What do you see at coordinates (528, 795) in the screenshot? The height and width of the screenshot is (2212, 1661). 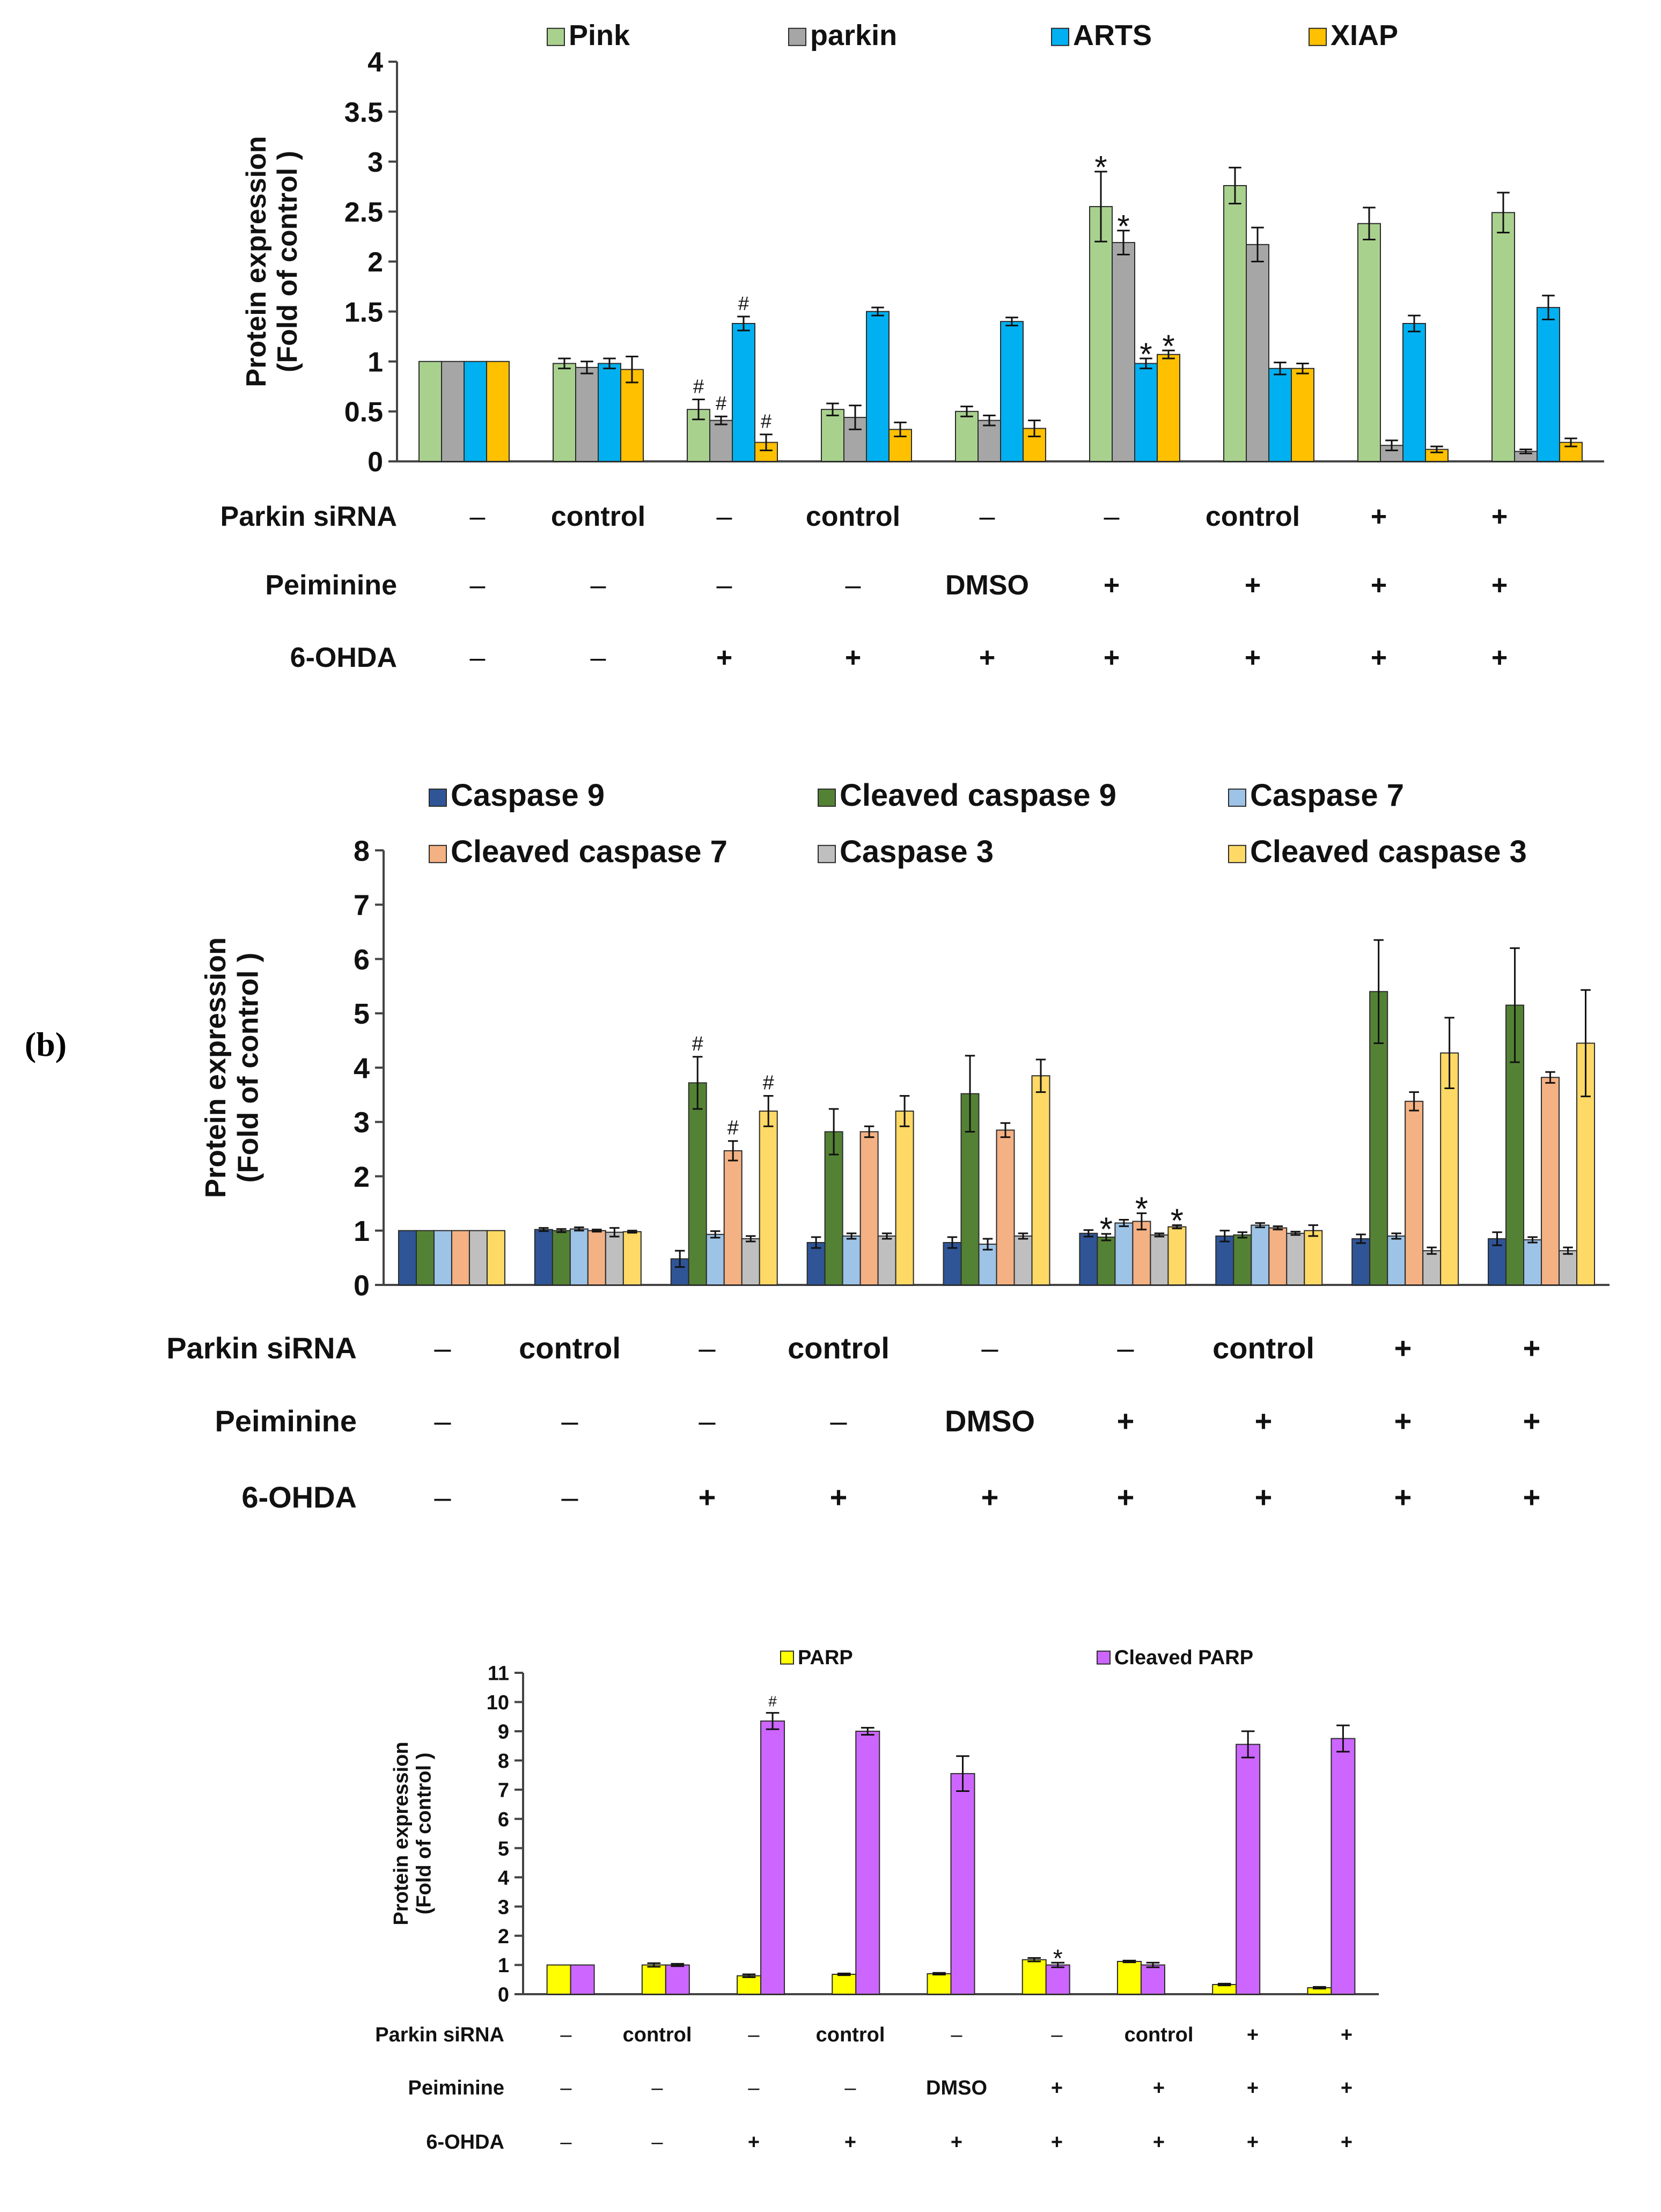 I see `legend-label: Caspase 9` at bounding box center [528, 795].